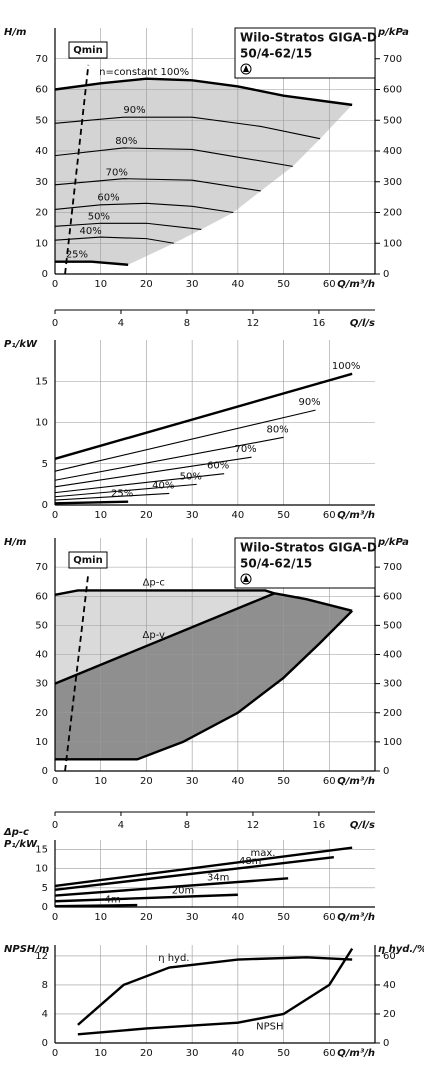 This screenshot has width=424, height=1080. Describe the element at coordinates (362, 825) in the screenshot. I see `x-axis-label: Q/l/s` at that location.